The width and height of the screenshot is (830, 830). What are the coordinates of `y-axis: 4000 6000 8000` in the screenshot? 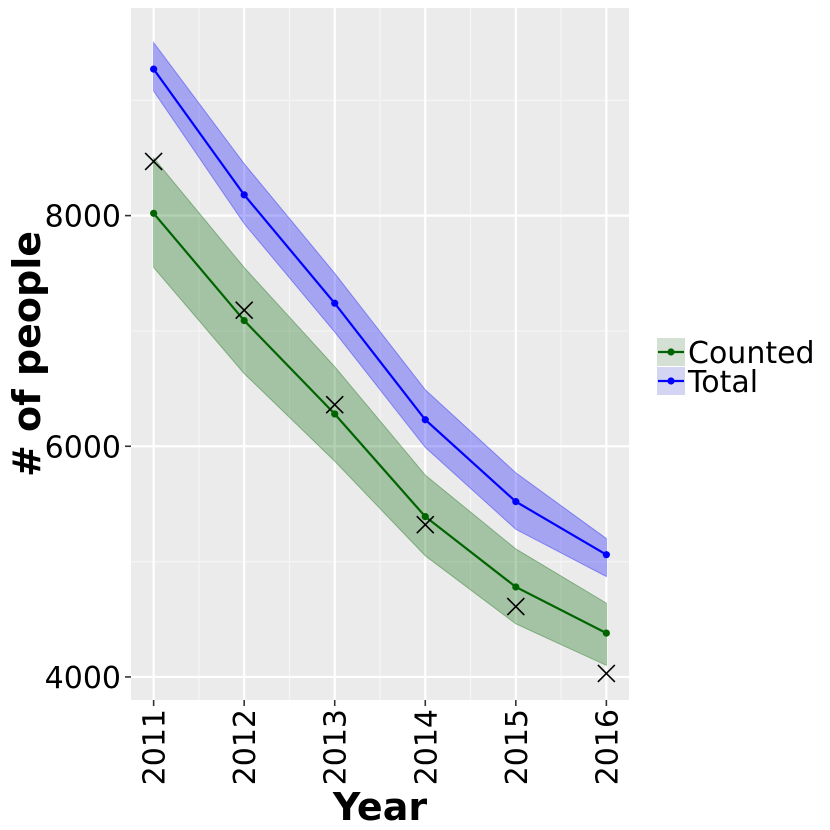 It's located at (88, 448).